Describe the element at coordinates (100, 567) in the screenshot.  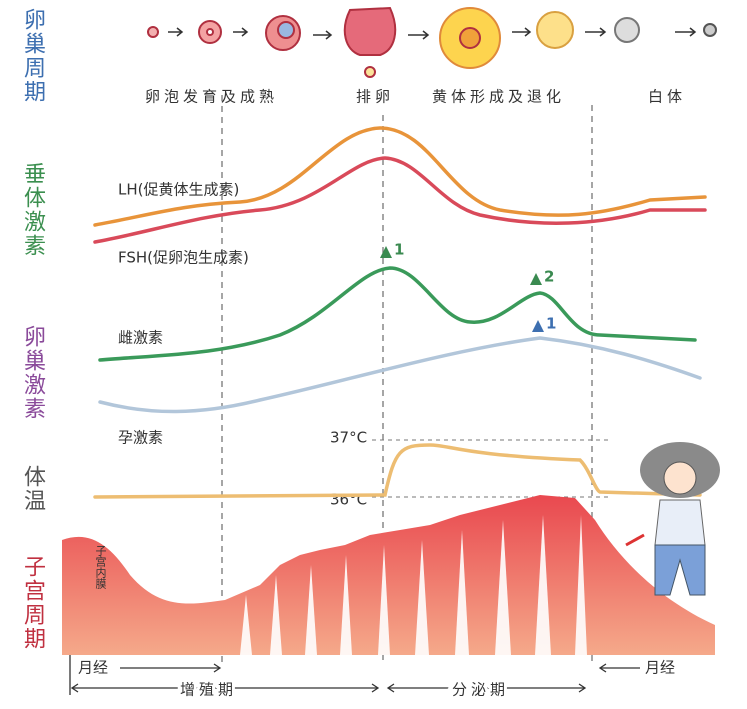
I see `lining-label: 子宫内膜` at that location.